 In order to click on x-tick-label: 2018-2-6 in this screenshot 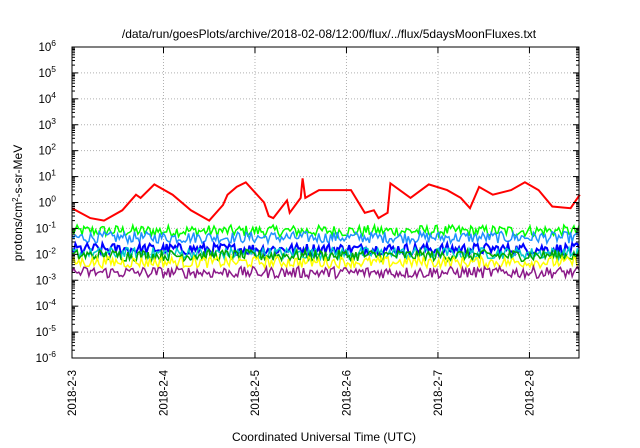, I will do `click(347, 393)`.